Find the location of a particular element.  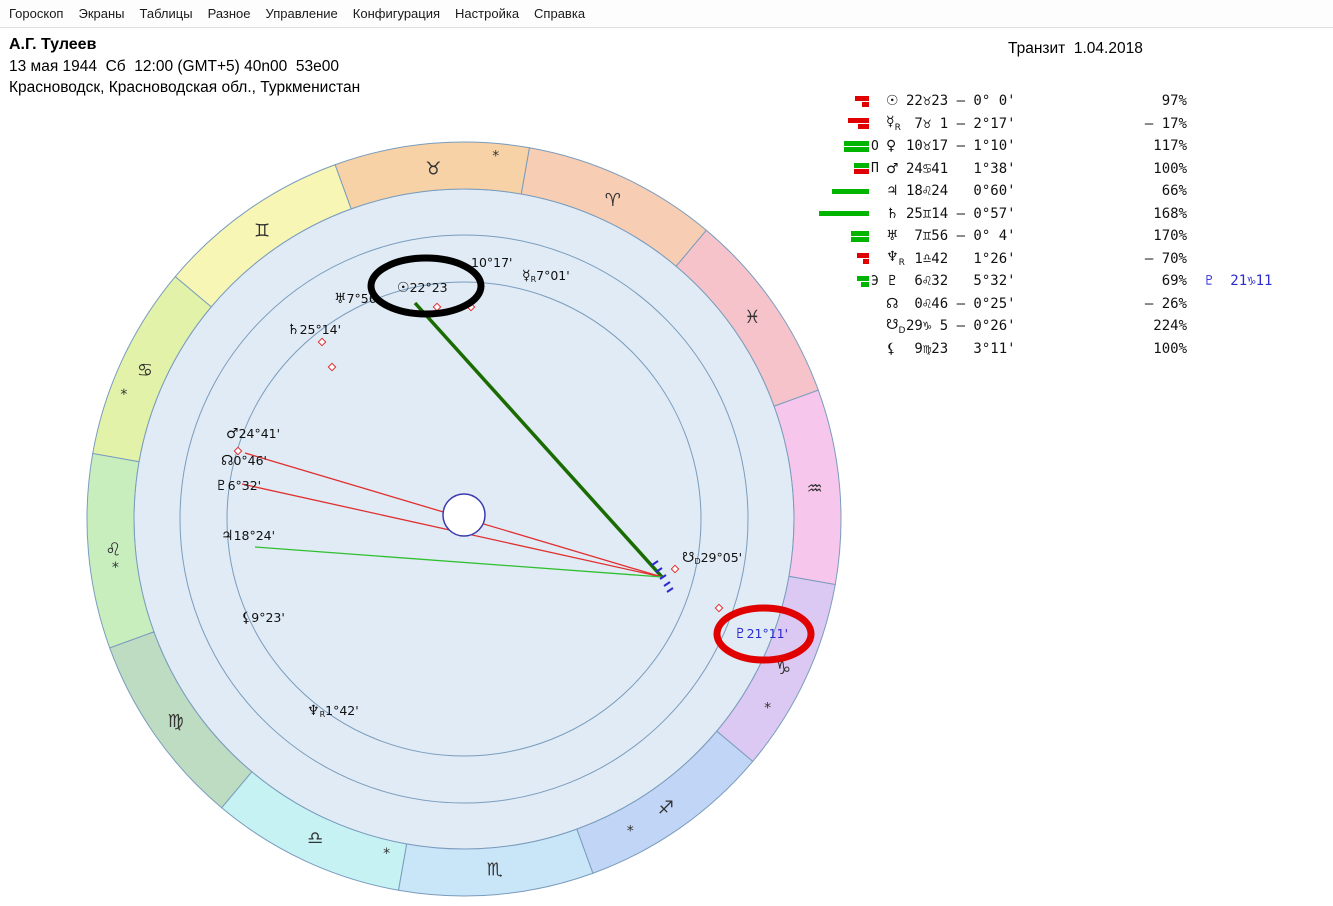

position-orb-text: 22♉23 – 0° 0' is located at coordinates (961, 101).